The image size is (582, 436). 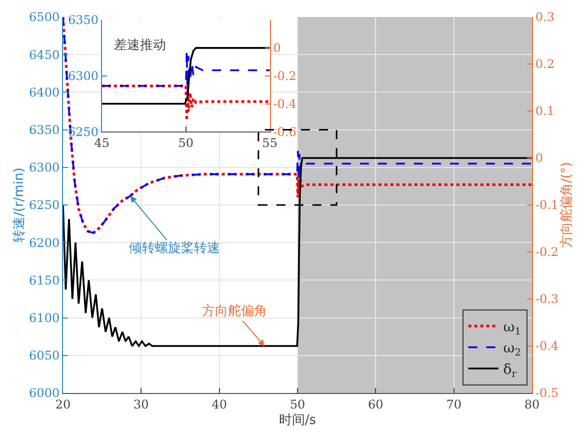 What do you see at coordinates (44, 280) in the screenshot?
I see `y-tick-label: 6150` at bounding box center [44, 280].